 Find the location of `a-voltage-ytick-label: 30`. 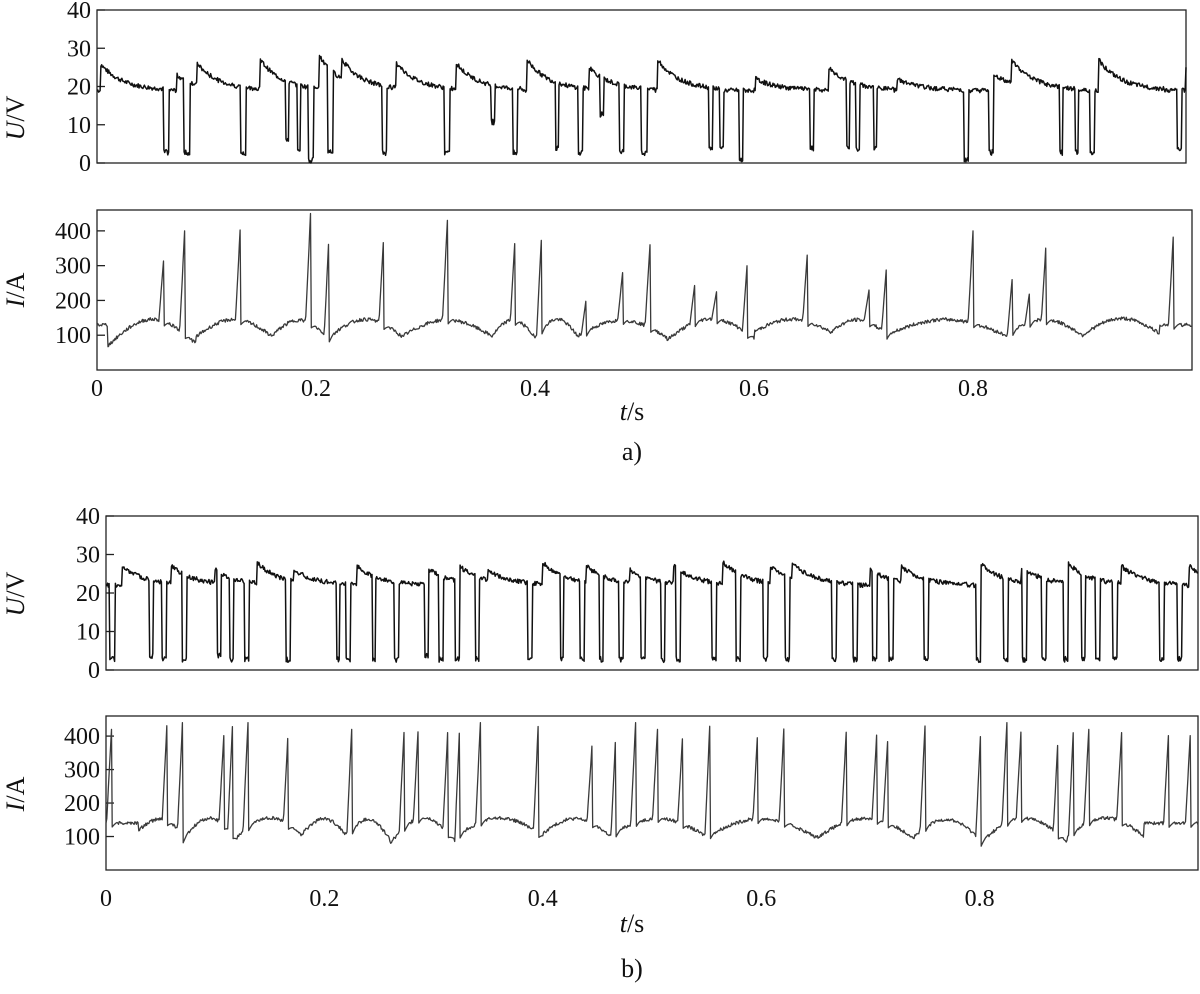

a-voltage-ytick-label: 30 is located at coordinates (79, 49).